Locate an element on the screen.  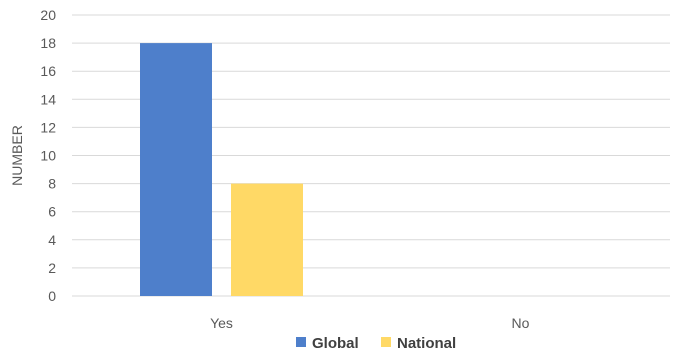
x-tick-label: Yes is located at coordinates (221, 323).